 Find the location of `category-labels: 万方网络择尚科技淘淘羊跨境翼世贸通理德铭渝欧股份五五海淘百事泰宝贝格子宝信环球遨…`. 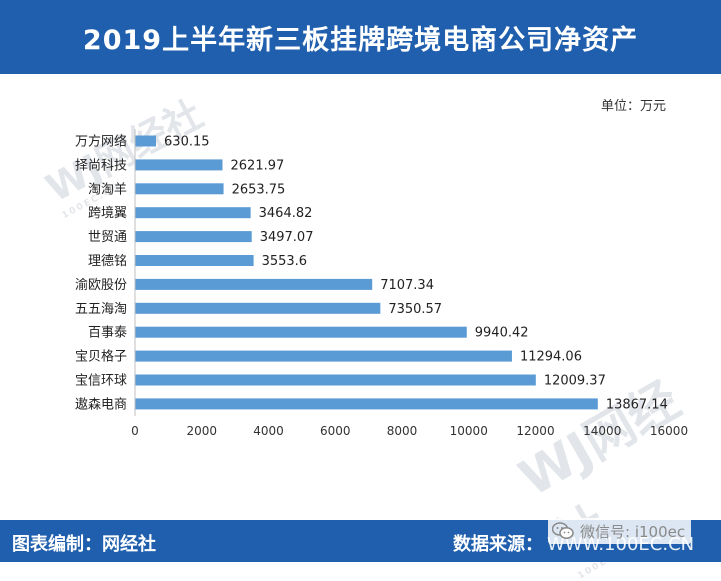

category-labels: 万方网络择尚科技淘淘羊跨境翼世贸通理德铭渝欧股份五五海淘百事泰宝贝格子宝信环球遨… is located at coordinates (101, 273).